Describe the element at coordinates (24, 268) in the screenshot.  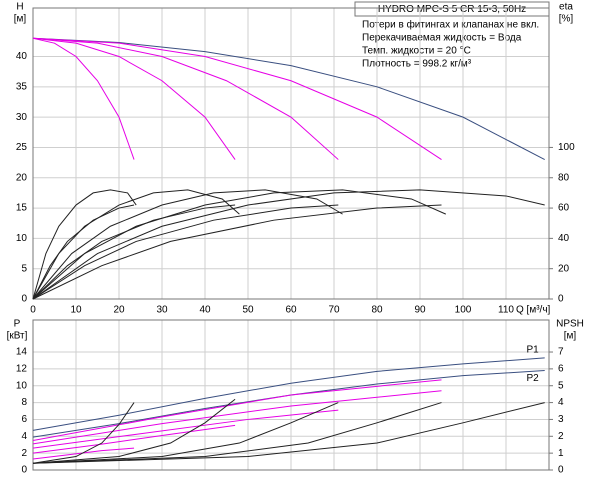
I see `y-tick-label: 5` at that location.